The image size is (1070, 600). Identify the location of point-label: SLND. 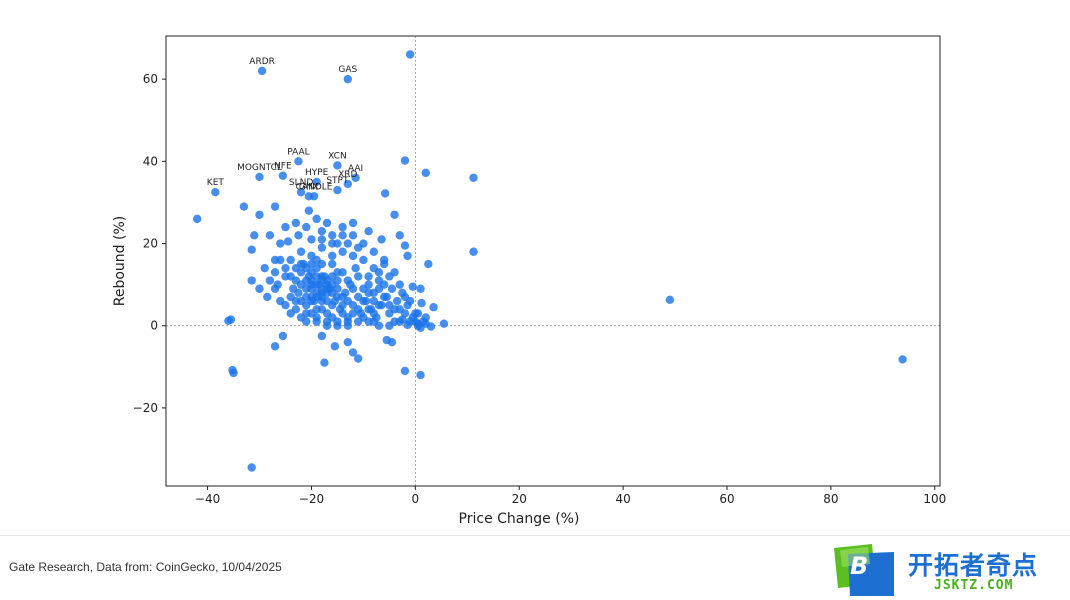
(301, 183).